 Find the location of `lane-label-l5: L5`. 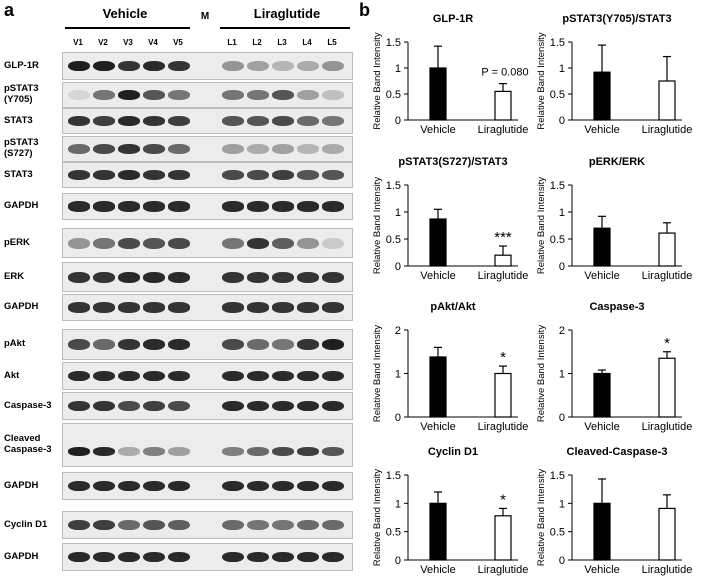

lane-label-l5: L5 is located at coordinates (332, 42).